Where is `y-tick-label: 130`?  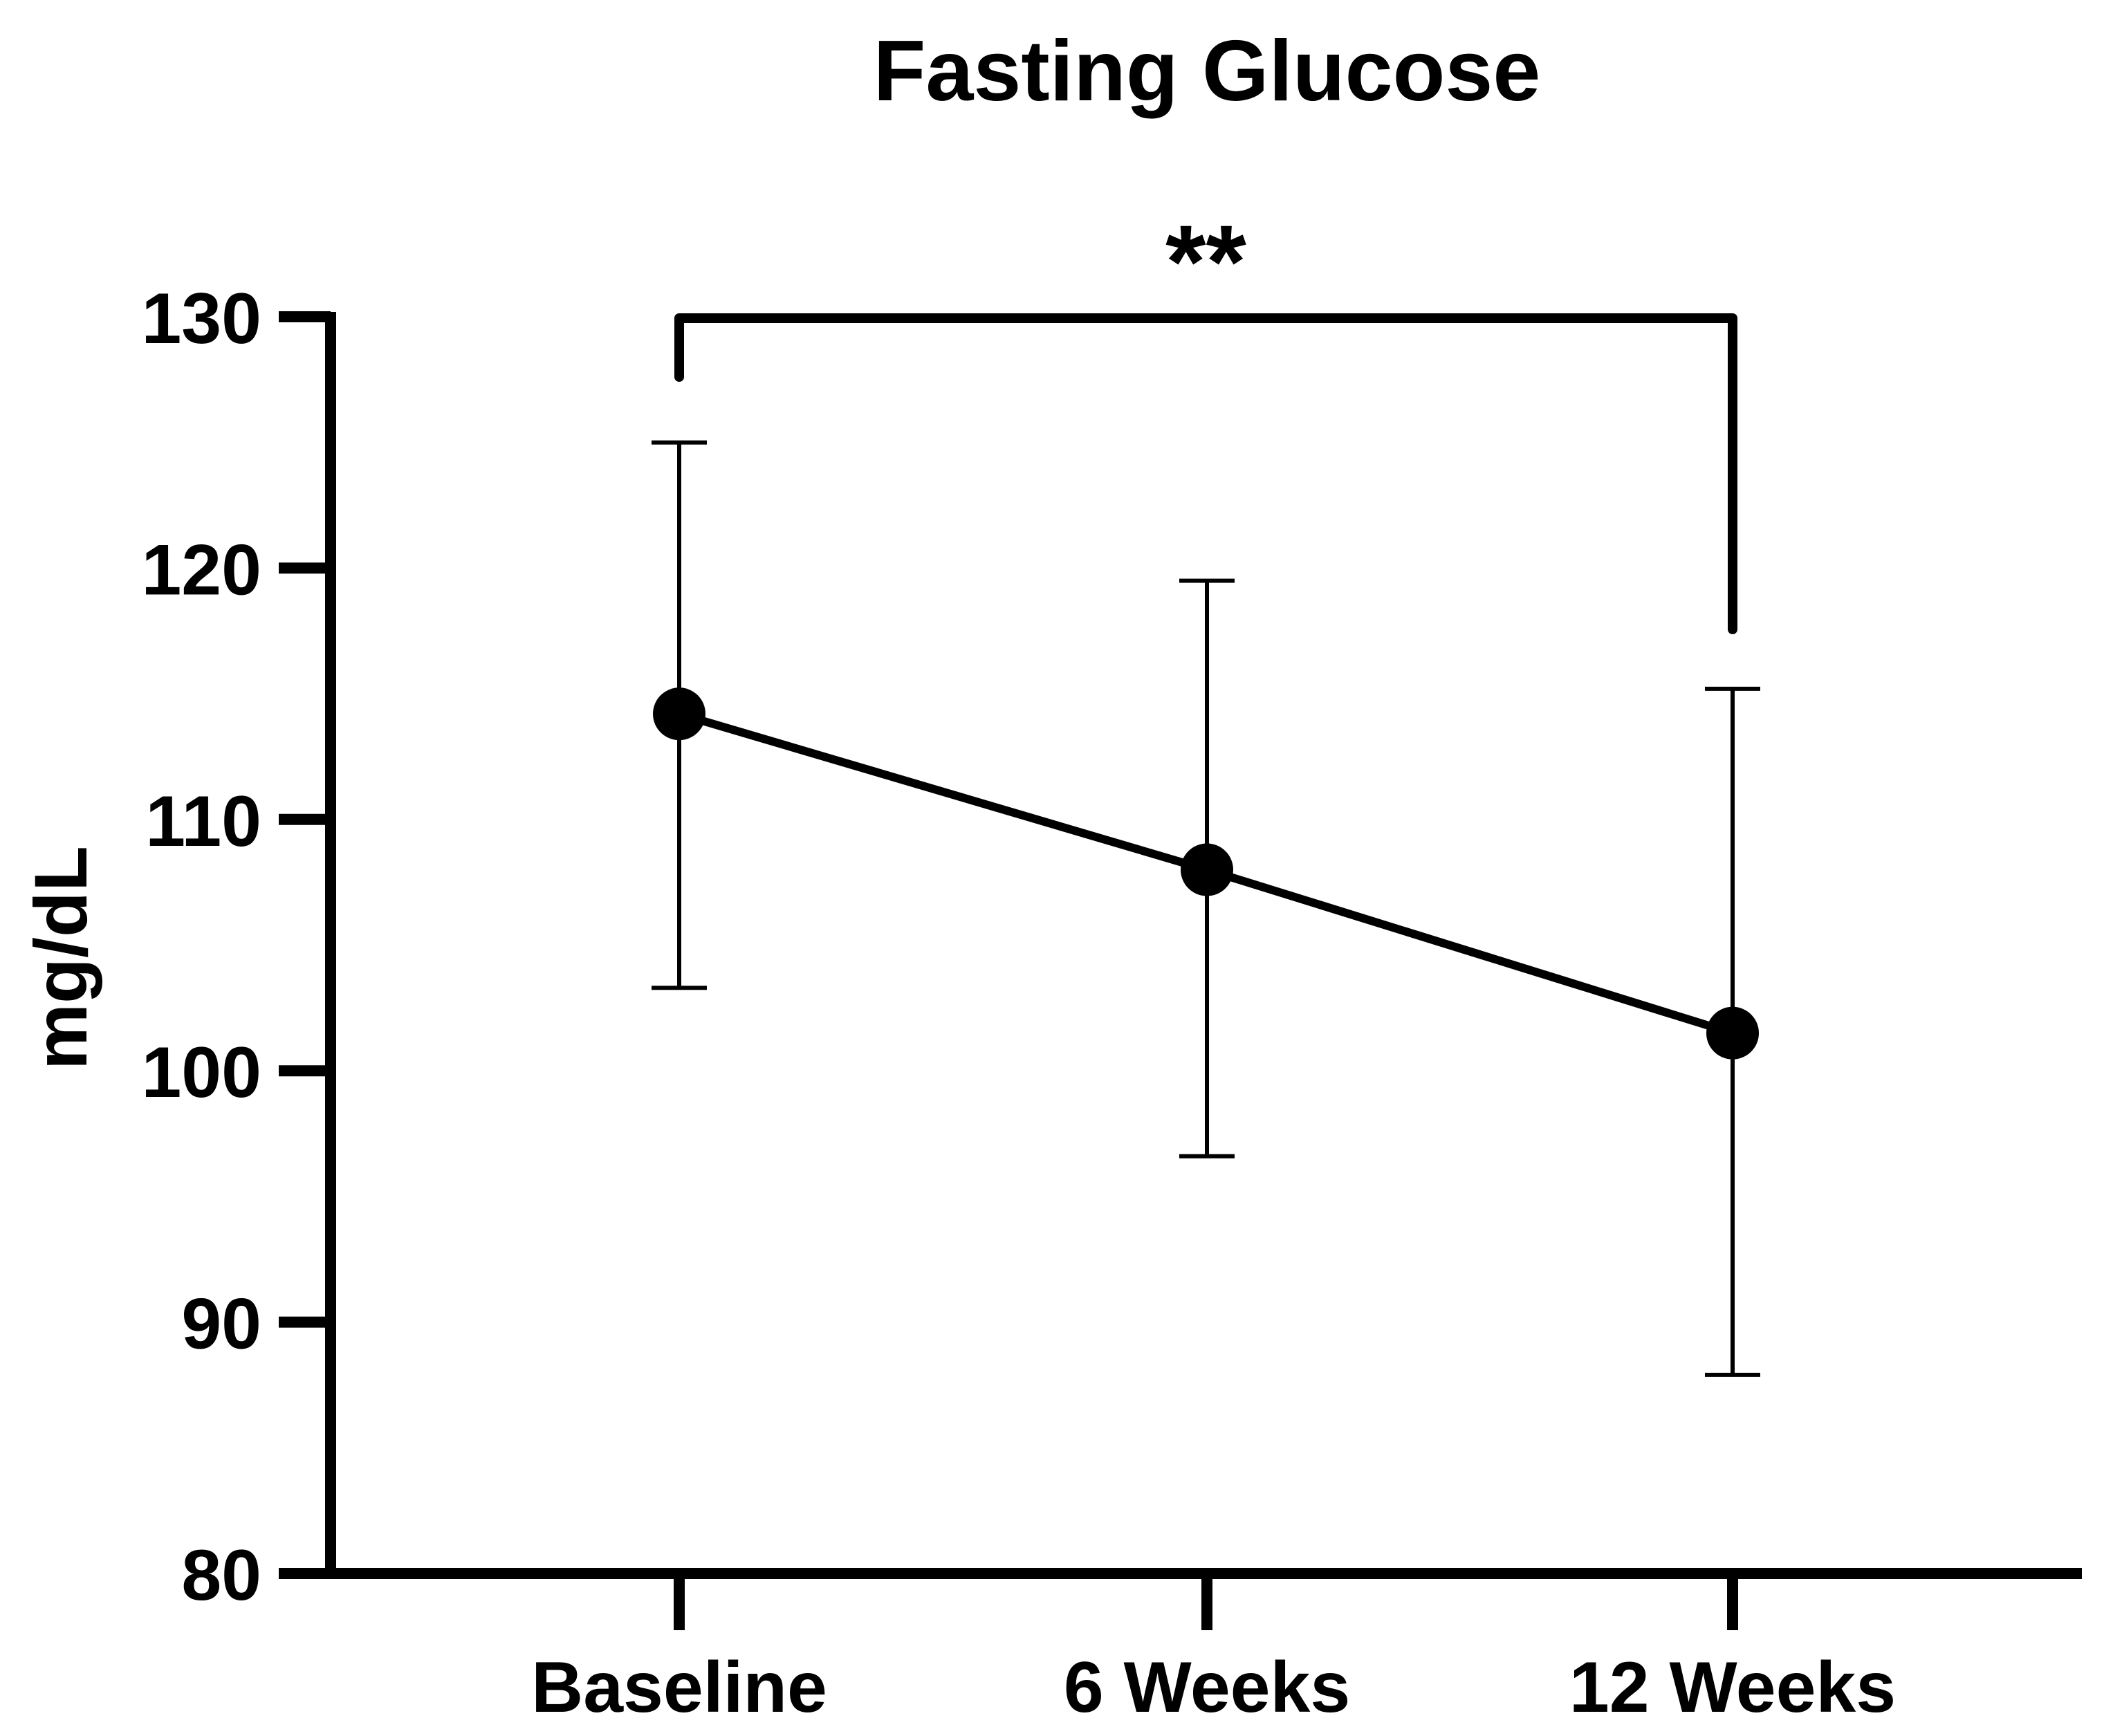
y-tick-label: 130 is located at coordinates (201, 319).